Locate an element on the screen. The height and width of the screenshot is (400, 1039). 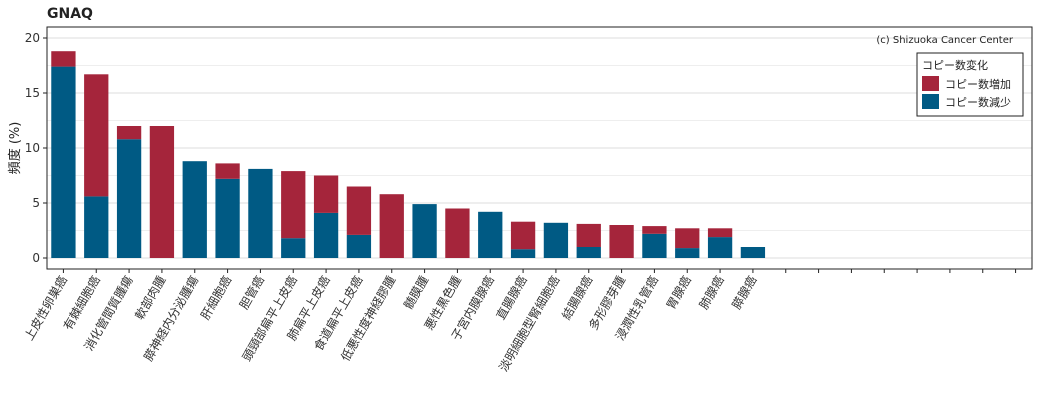
legend-label-gain: コピー数増加 is located at coordinates (978, 84).